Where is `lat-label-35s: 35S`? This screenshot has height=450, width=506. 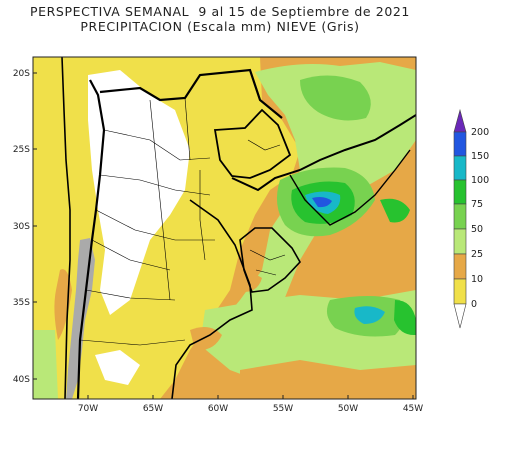
lat-label-35s: 35S is located at coordinates (21, 303).